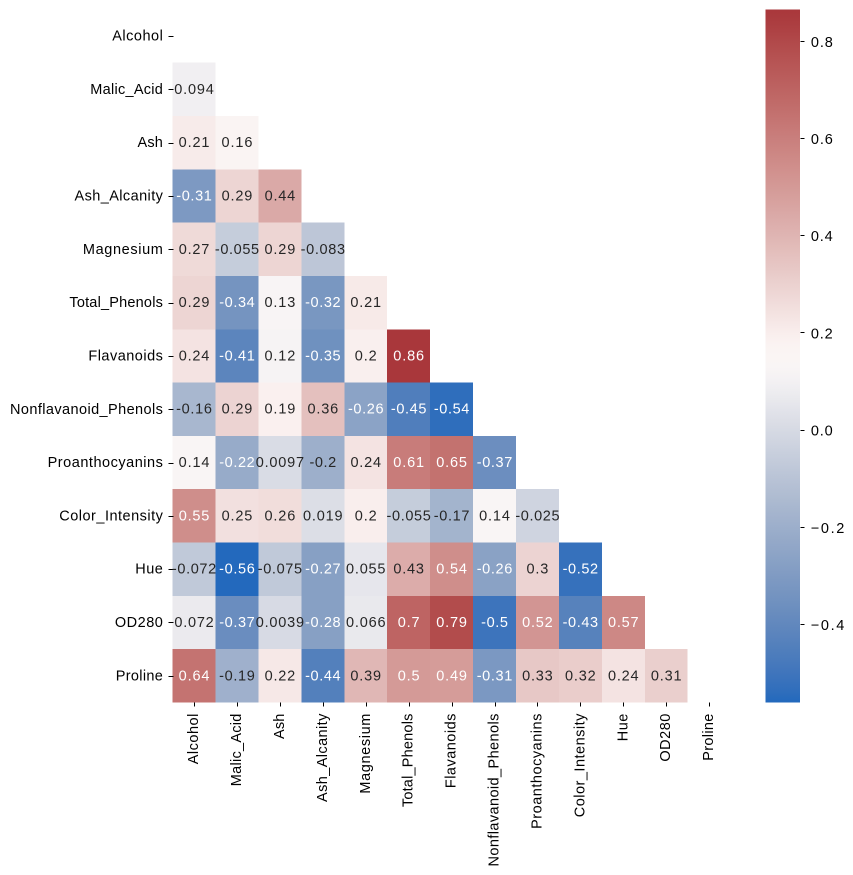 The width and height of the screenshot is (853, 875). What do you see at coordinates (623, 623) in the screenshot?
I see `svg-text: 0.57` at bounding box center [623, 623].